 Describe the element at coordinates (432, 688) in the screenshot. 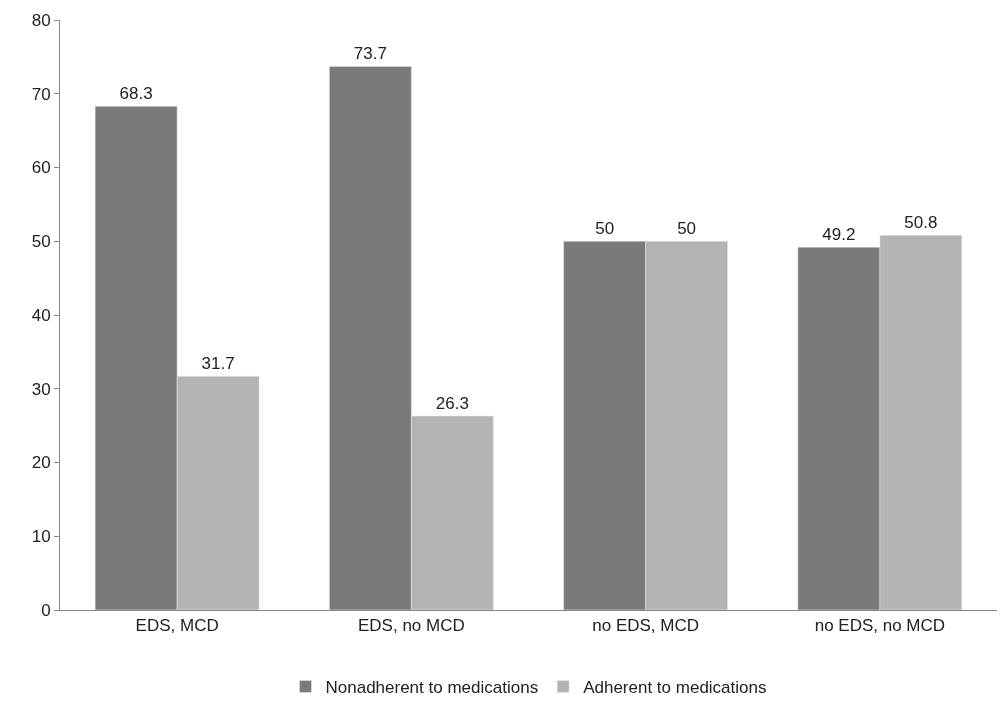

I see `legend-label: Nonadherent to medications` at that location.